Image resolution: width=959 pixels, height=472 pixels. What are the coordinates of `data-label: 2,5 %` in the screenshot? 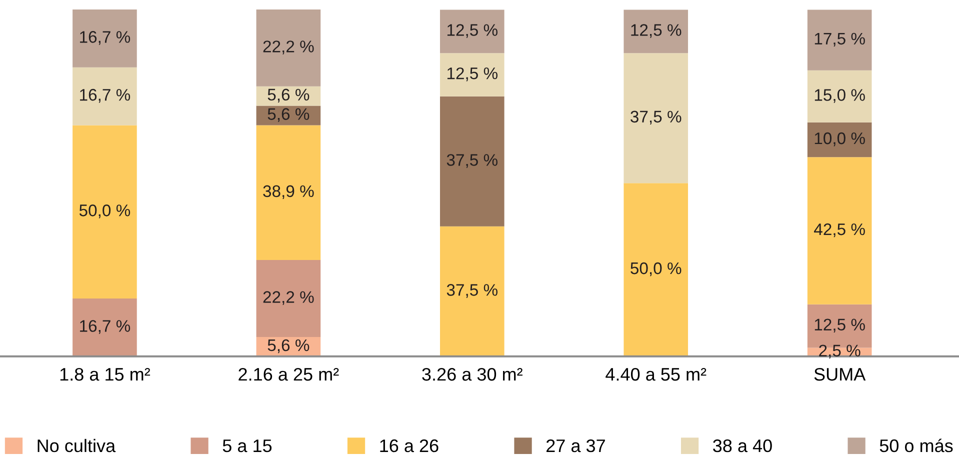 It's located at (839, 351).